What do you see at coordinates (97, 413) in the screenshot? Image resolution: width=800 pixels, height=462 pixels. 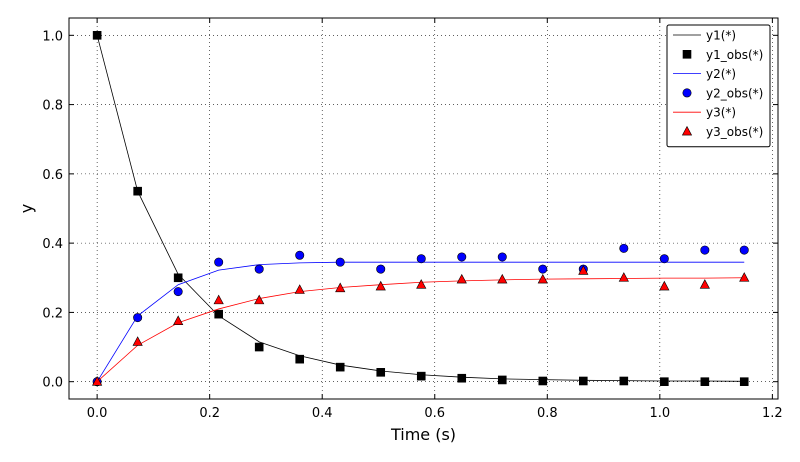 I see `x-tick-label: 0.0` at bounding box center [97, 413].